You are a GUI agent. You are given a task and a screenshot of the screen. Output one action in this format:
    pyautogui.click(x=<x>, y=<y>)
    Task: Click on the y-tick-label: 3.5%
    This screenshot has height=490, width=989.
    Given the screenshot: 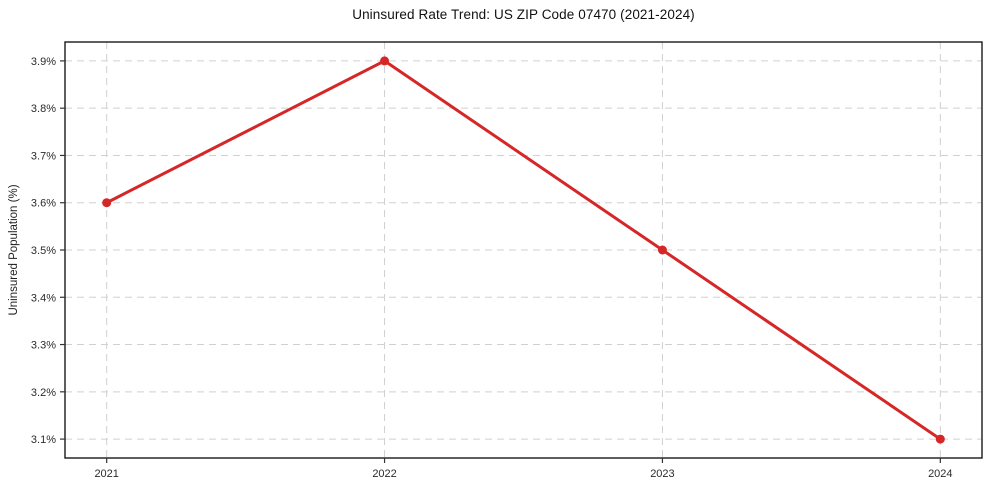 What is the action you would take?
    pyautogui.click(x=43, y=251)
    